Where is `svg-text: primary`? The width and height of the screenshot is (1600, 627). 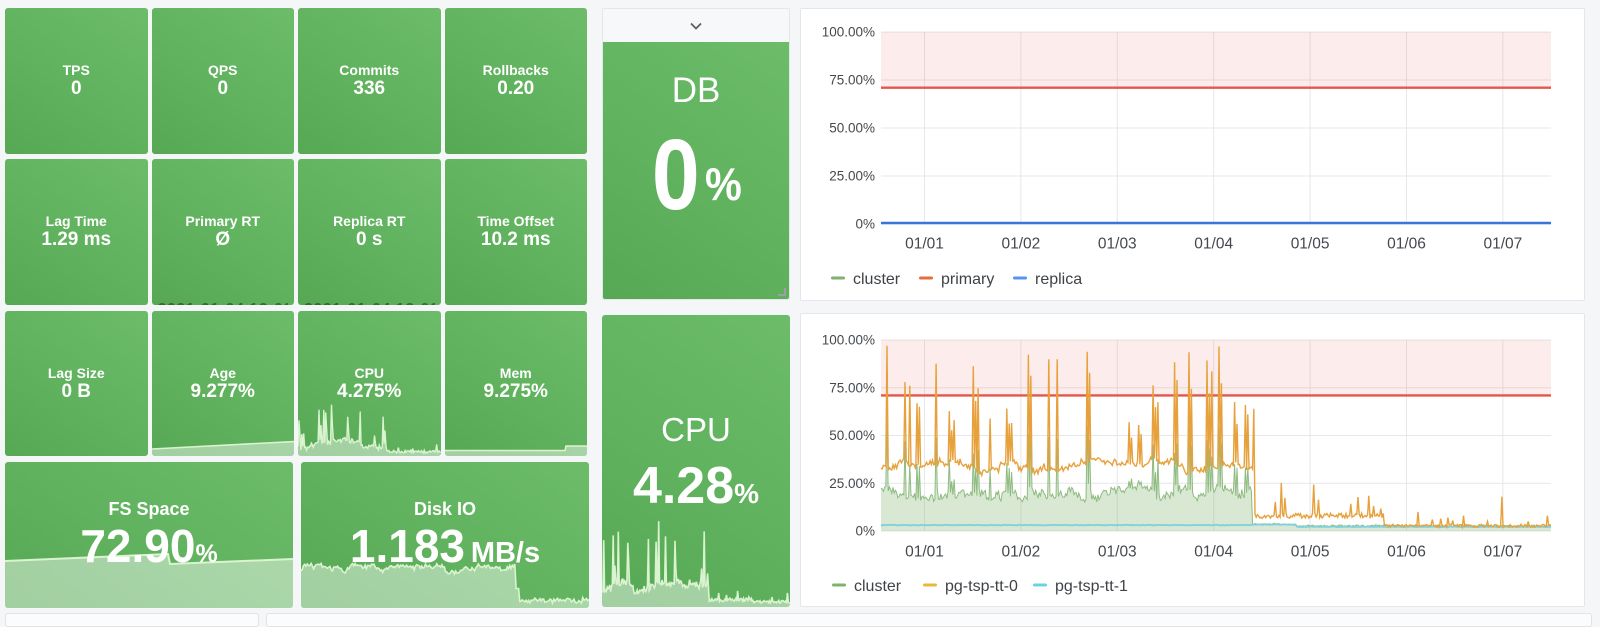 svg-text: primary is located at coordinates (967, 279).